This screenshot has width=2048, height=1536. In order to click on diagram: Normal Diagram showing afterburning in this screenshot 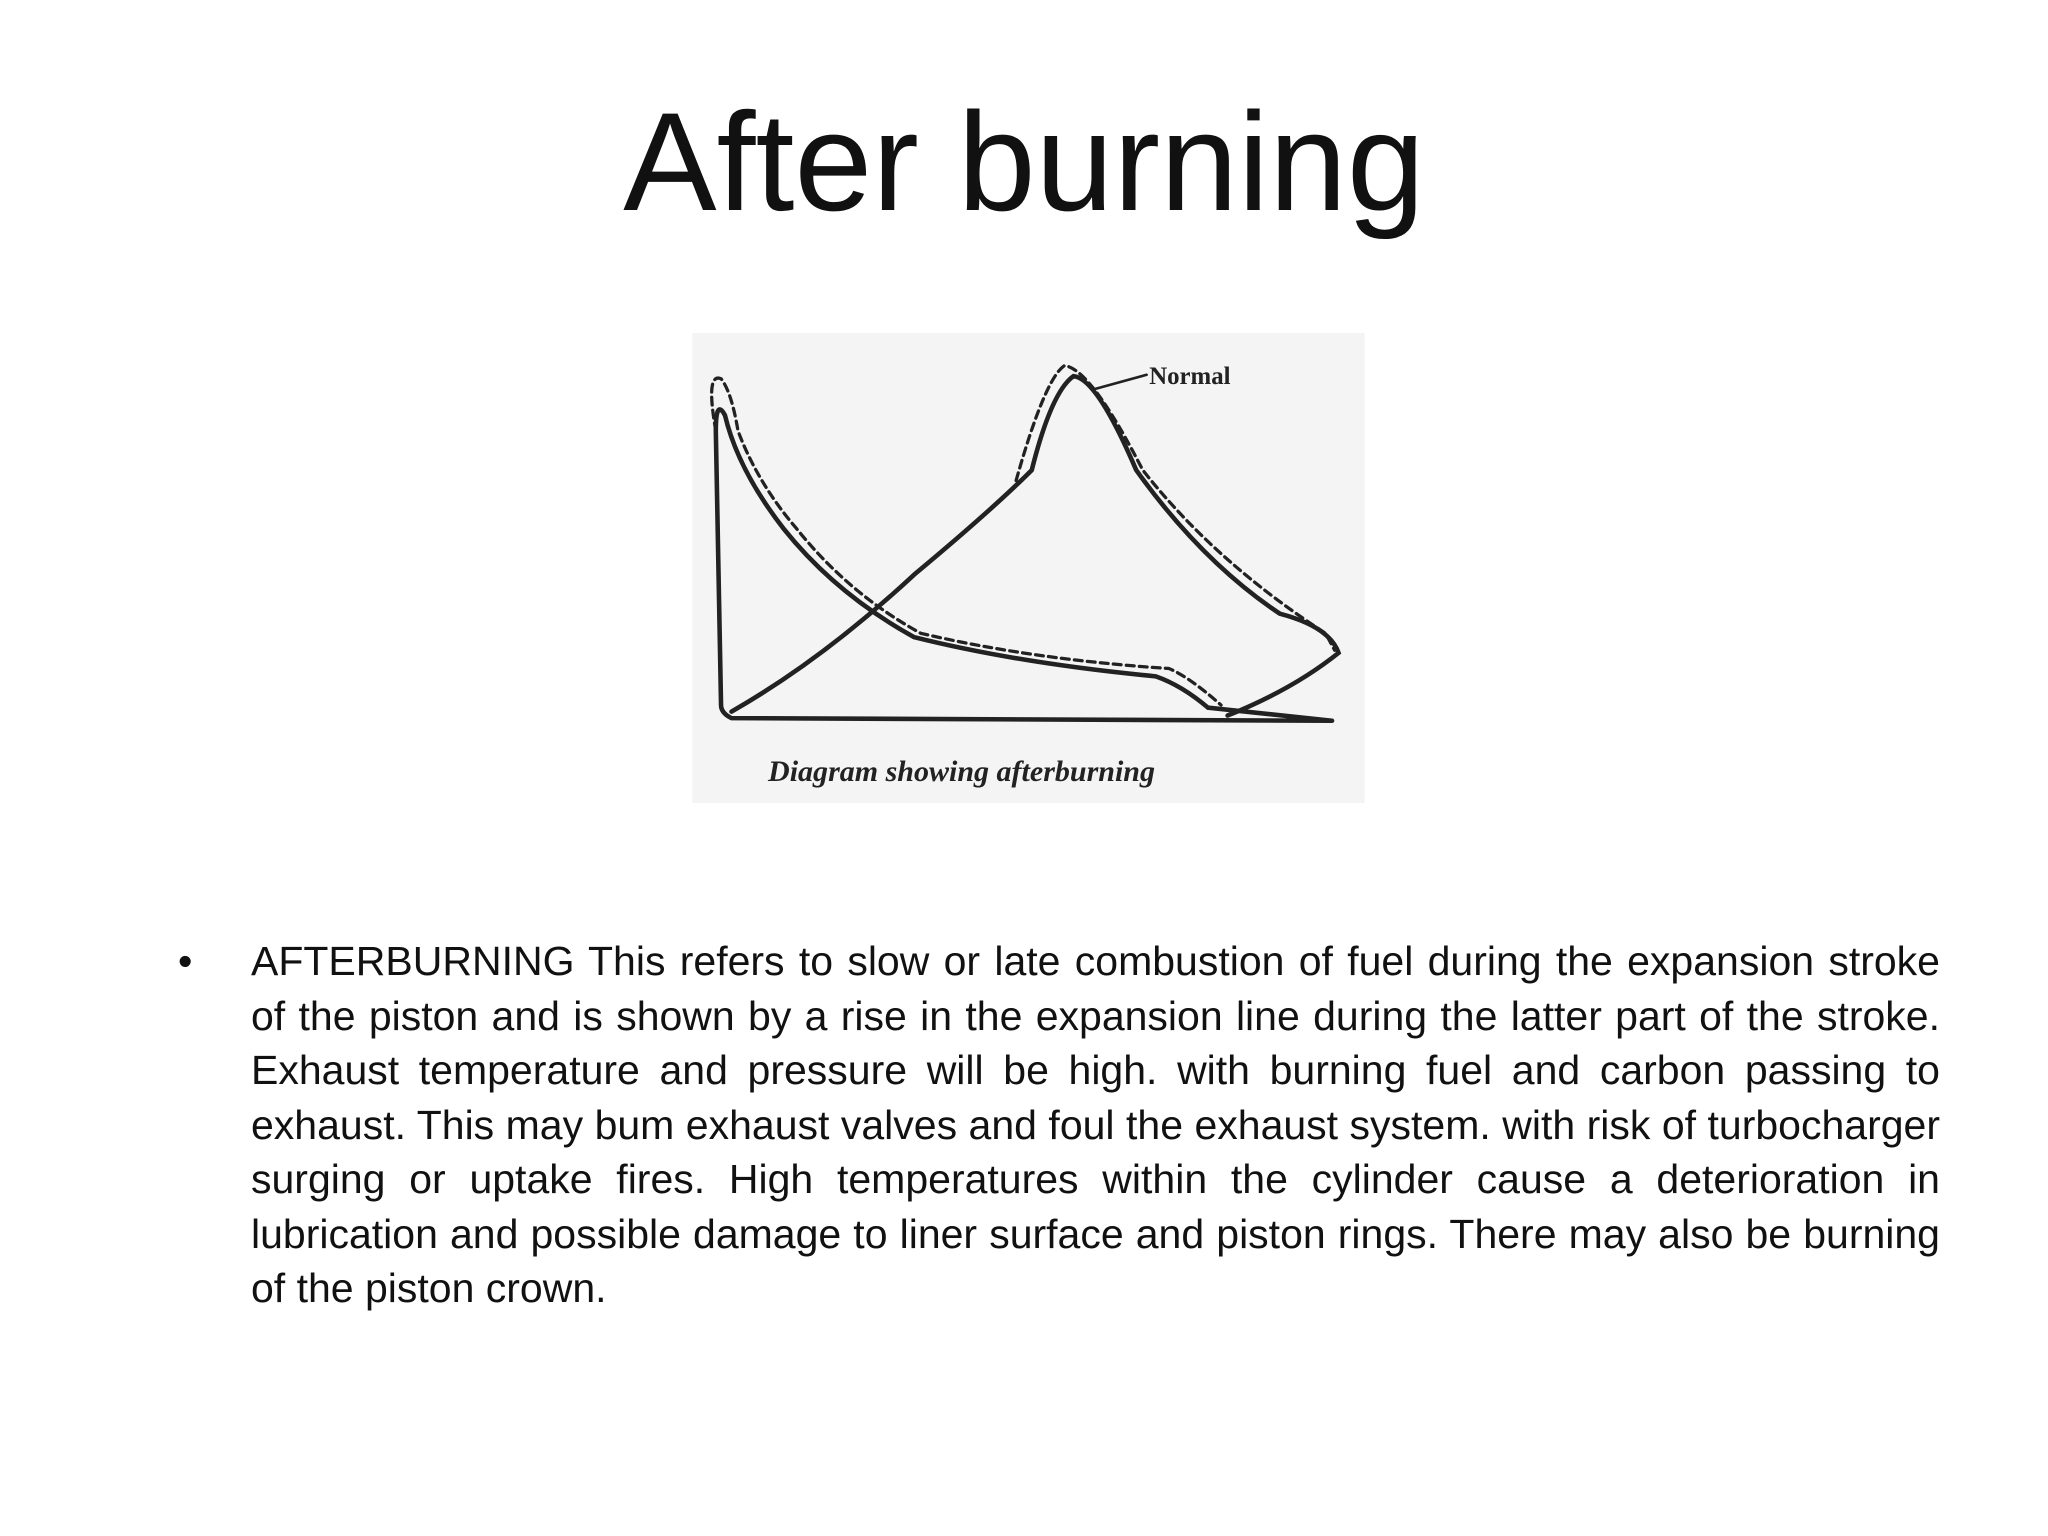, I will do `click(1028, 568)`.